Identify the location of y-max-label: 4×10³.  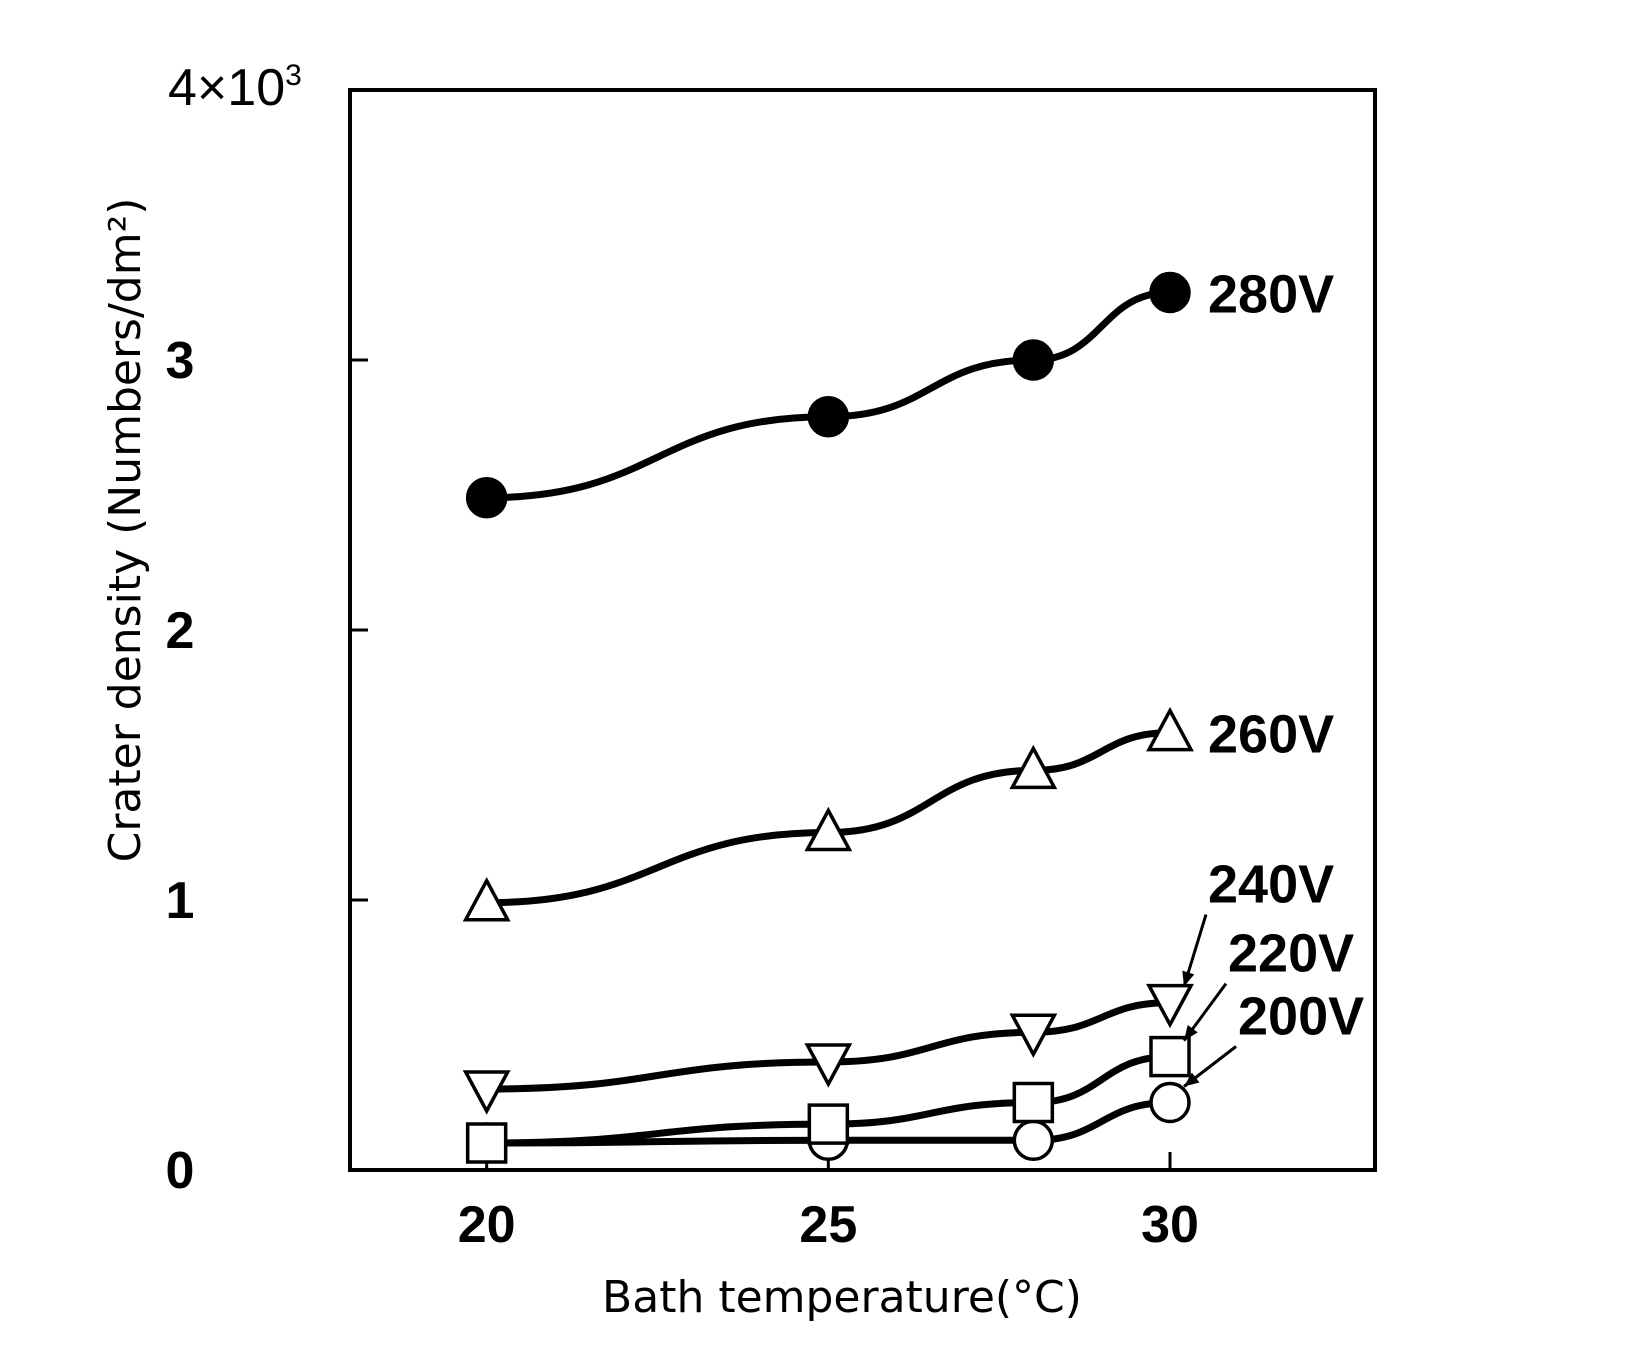
(235, 88).